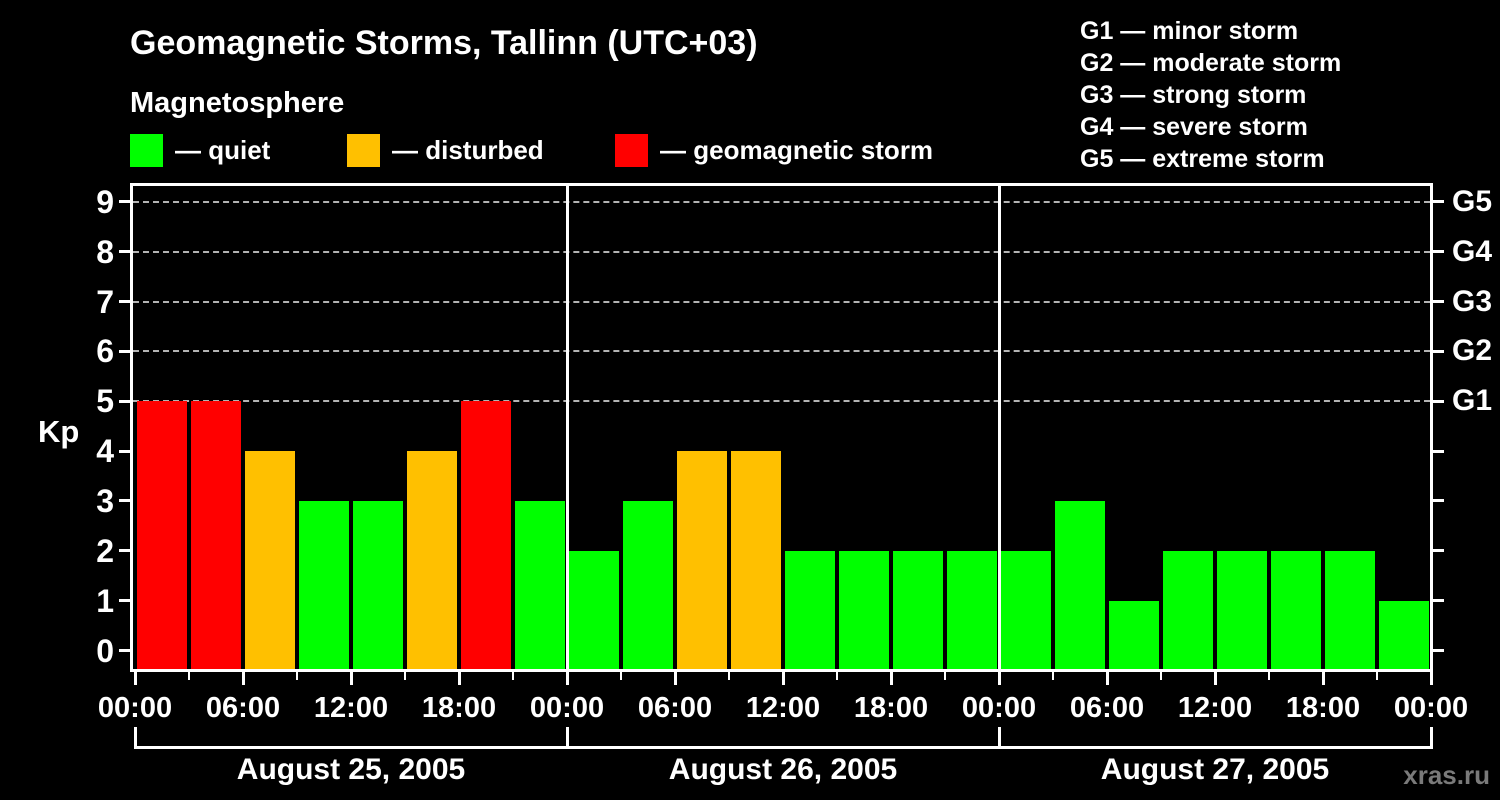  I want to click on g-legend-item: G1 — minor storm, so click(1189, 31).